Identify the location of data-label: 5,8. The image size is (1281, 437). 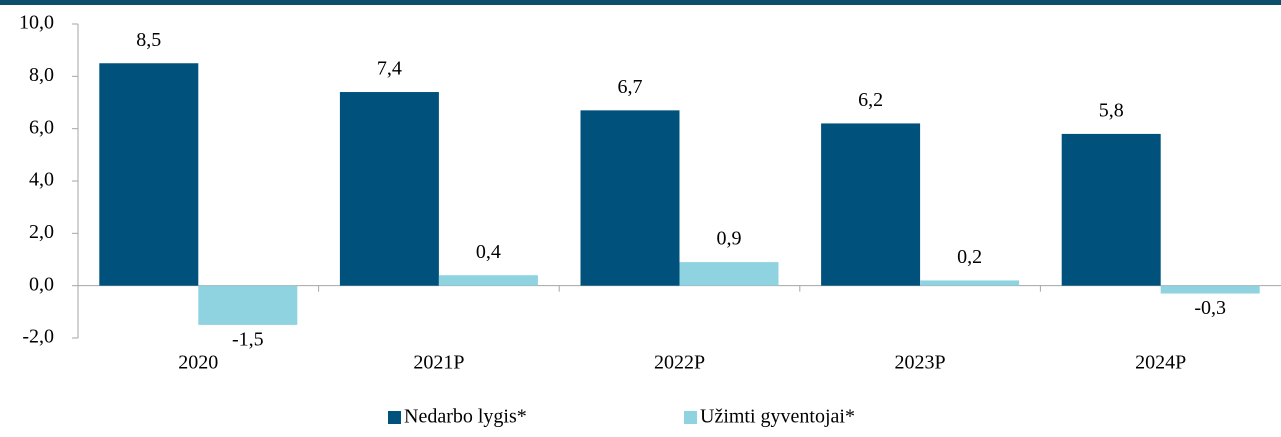
(1111, 110).